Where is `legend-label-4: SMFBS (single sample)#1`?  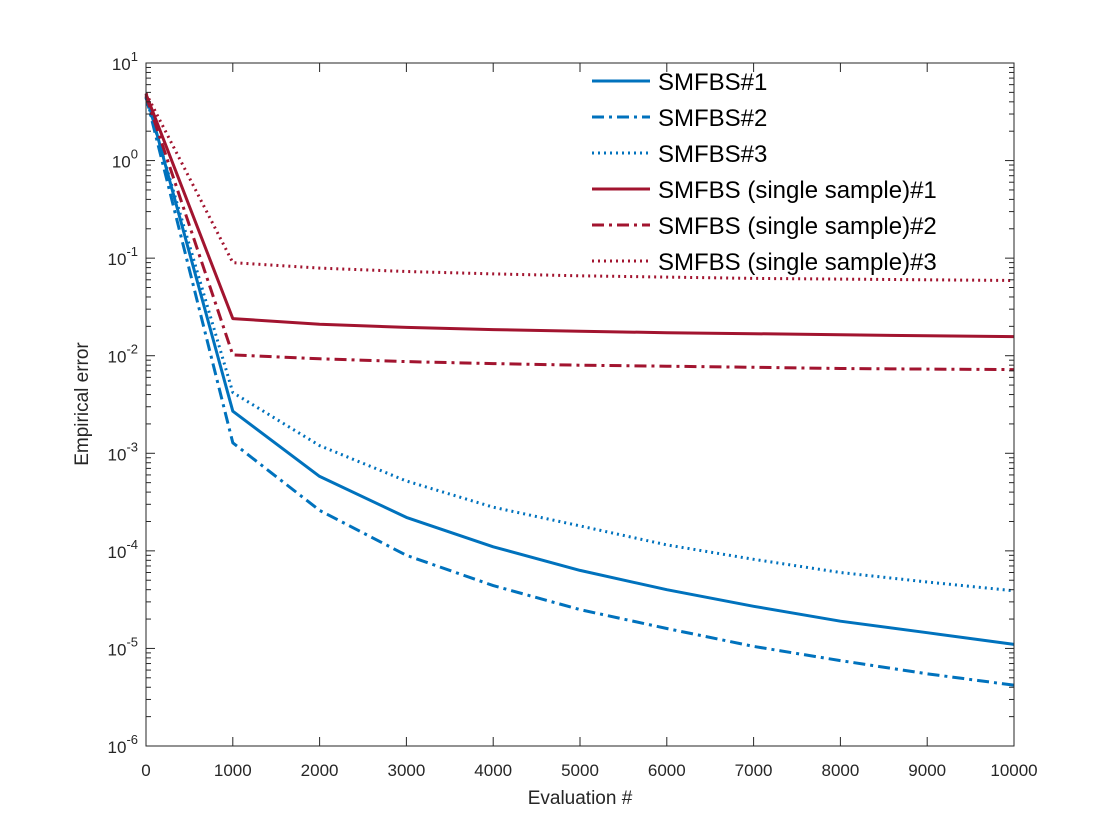
legend-label-4: SMFBS (single sample)#1 is located at coordinates (797, 190).